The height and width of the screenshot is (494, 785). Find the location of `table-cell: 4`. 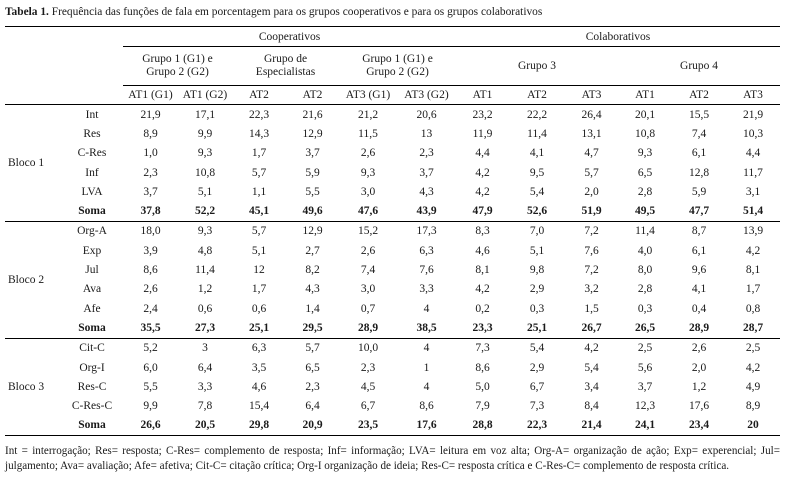

table-cell: 4 is located at coordinates (426, 386).